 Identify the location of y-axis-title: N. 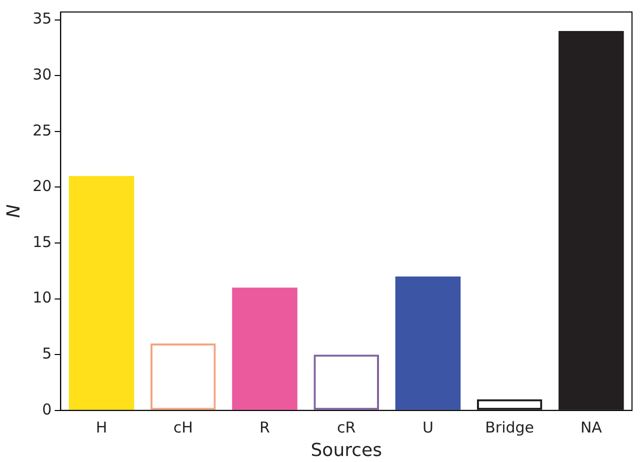
(13, 211).